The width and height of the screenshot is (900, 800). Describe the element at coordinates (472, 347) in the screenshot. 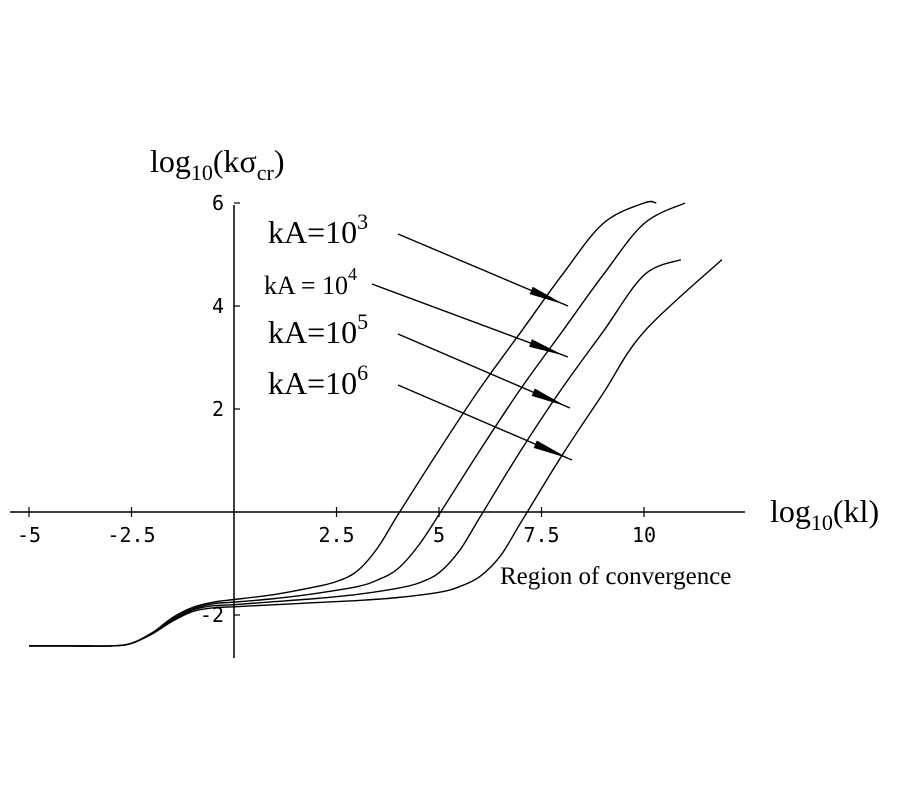

I see `arrow-group` at that location.